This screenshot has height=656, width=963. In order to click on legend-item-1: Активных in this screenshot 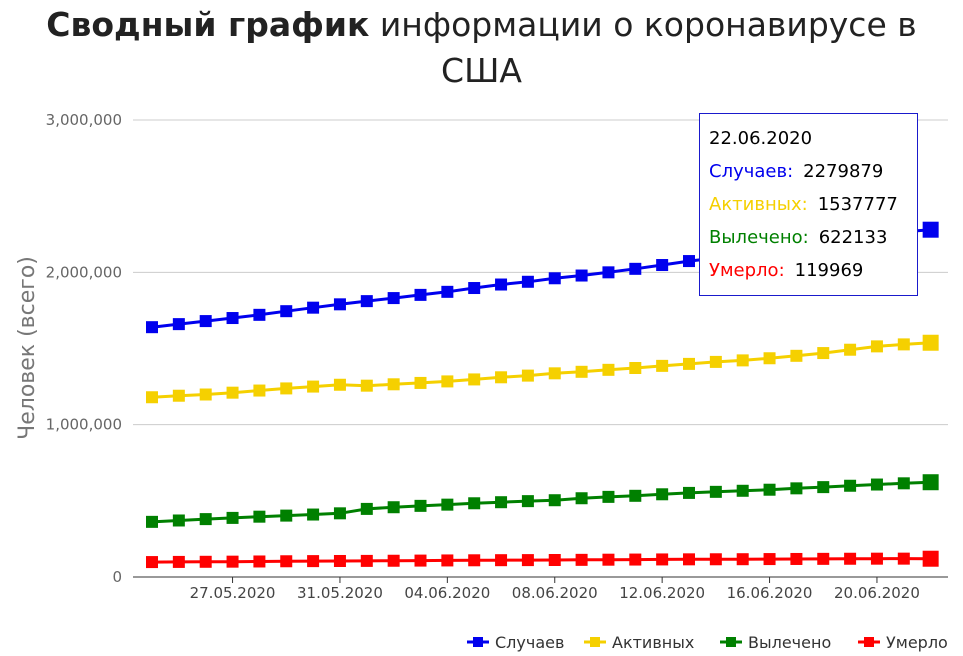, I will do `click(639, 642)`.